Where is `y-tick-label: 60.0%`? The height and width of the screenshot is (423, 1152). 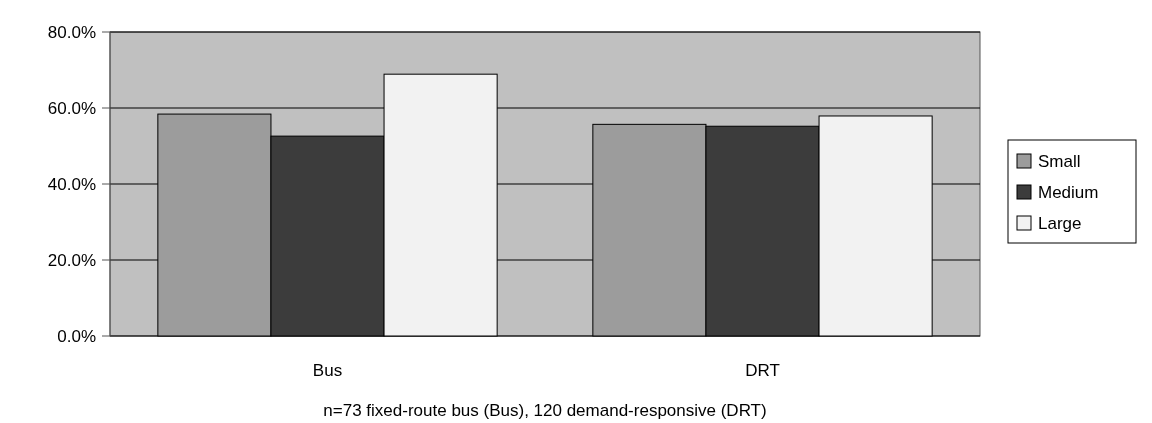
y-tick-label: 60.0% is located at coordinates (71, 108).